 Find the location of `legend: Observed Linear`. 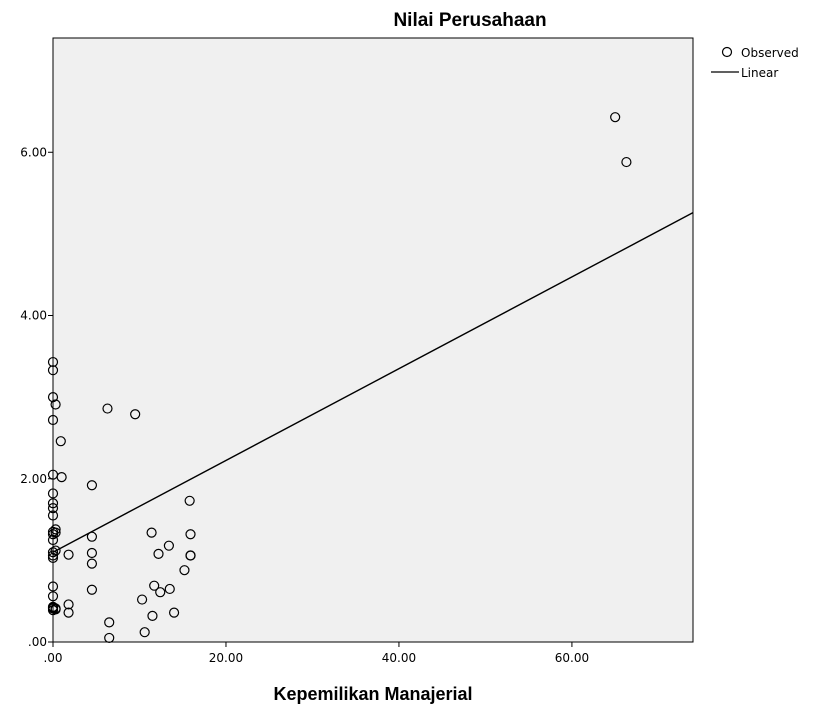

legend: Observed Linear is located at coordinates (755, 63).